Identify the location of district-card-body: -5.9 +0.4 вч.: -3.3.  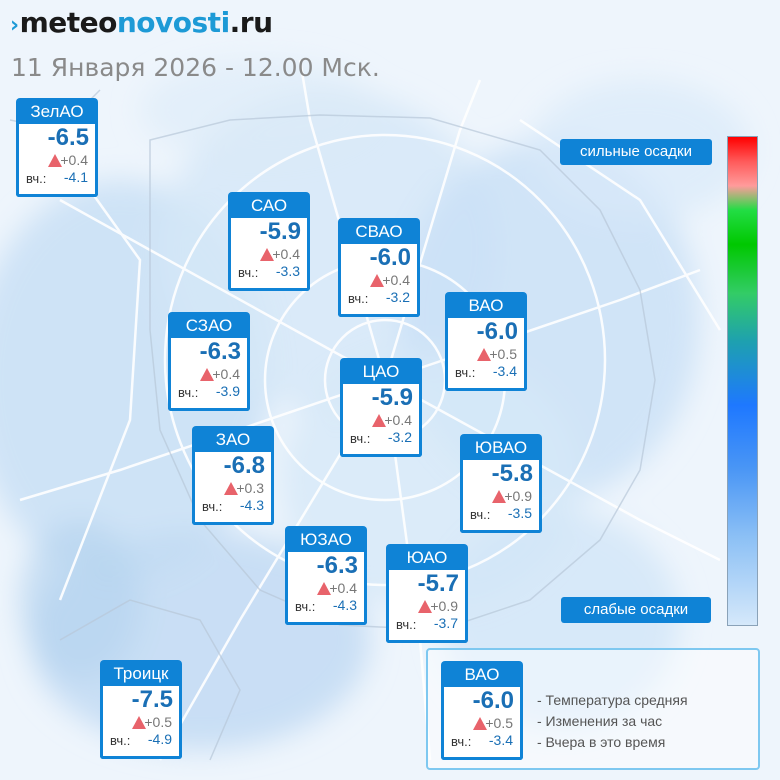
(269, 254).